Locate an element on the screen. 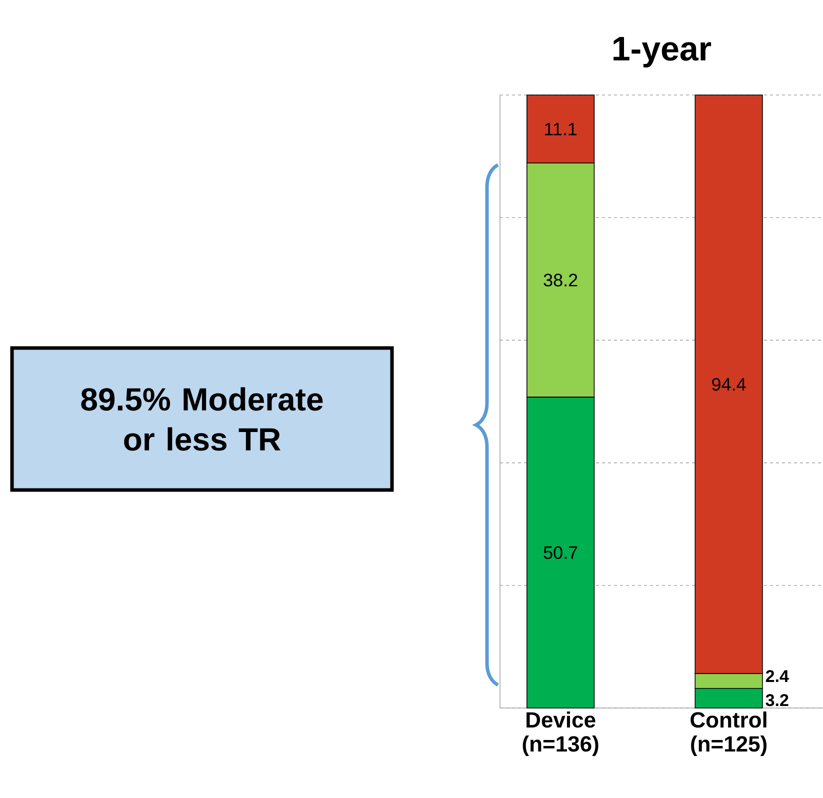  x-tick-label: Control (n=125) is located at coordinates (728, 734).